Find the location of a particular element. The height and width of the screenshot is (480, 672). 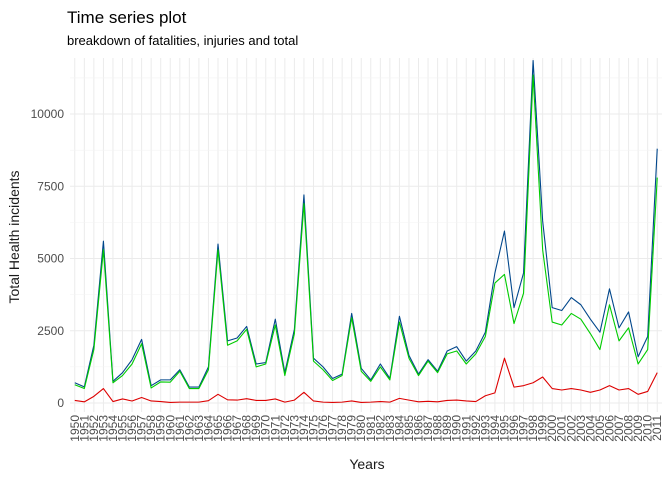

x-tick-label: 1961 is located at coordinates (180, 428).